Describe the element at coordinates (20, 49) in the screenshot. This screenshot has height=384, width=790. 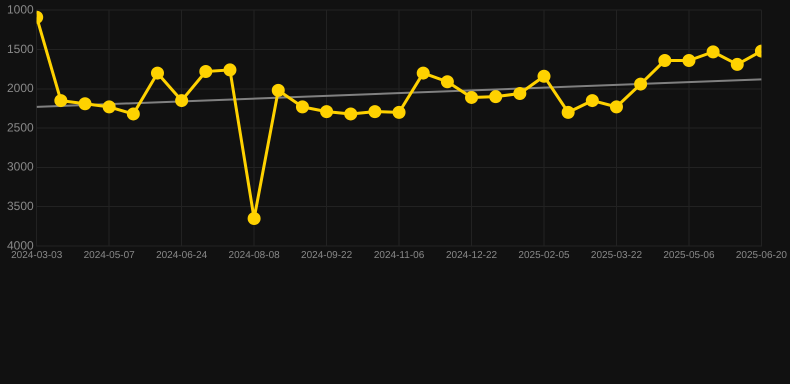
I see `y-tick-label: 1500` at that location.